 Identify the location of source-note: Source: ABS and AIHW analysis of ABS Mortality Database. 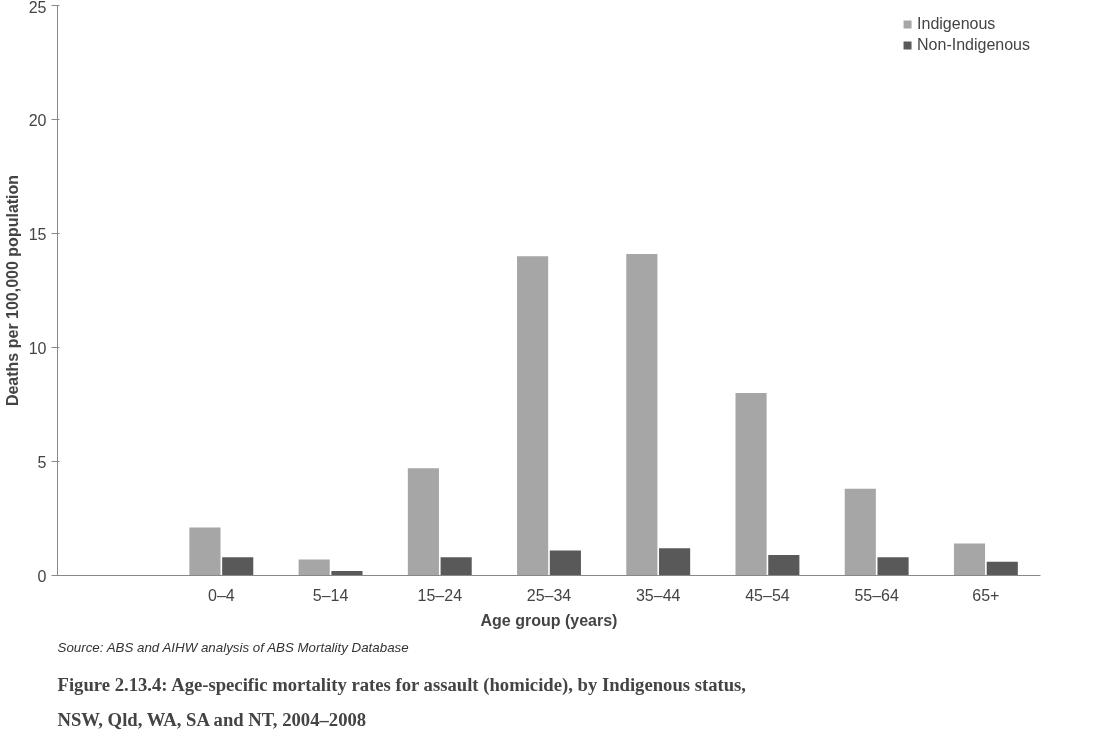
(233, 647).